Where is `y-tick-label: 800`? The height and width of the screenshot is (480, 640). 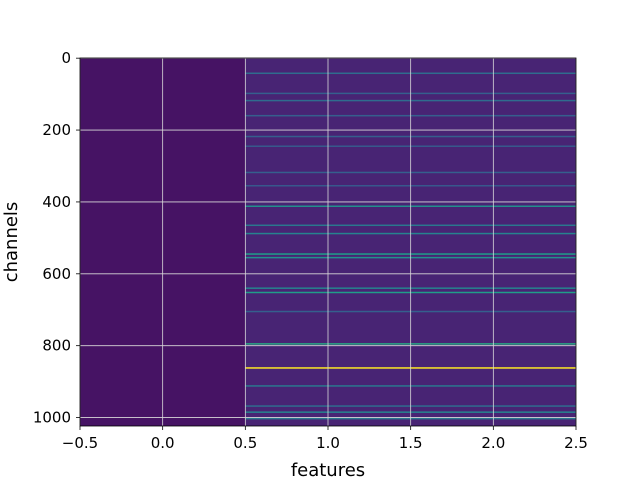
y-tick-label: 800 is located at coordinates (56, 346).